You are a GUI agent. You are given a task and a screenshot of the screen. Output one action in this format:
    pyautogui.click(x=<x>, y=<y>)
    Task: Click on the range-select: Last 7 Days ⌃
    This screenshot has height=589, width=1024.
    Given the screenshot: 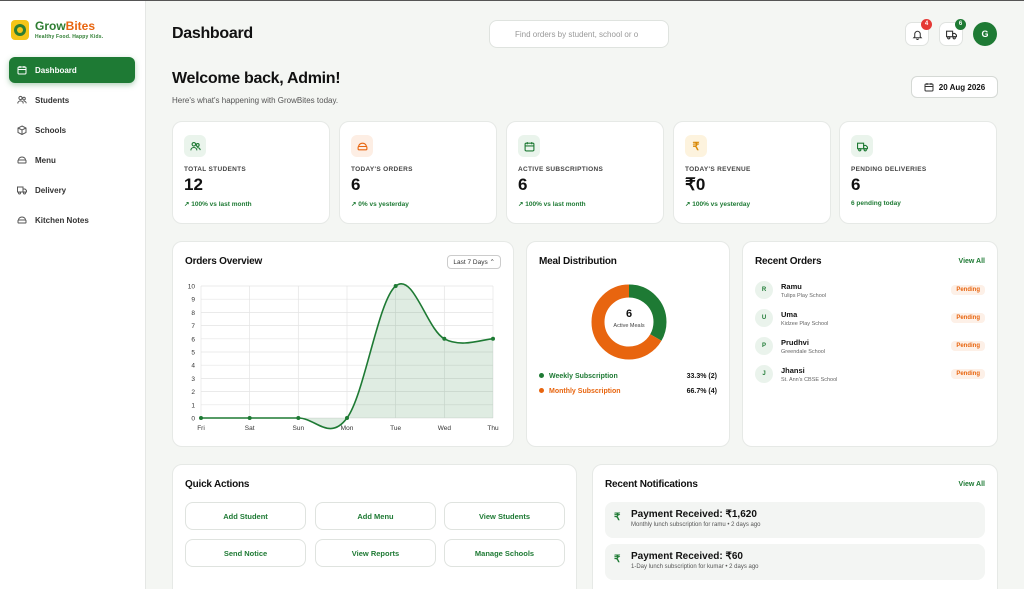 What is the action you would take?
    pyautogui.click(x=474, y=262)
    